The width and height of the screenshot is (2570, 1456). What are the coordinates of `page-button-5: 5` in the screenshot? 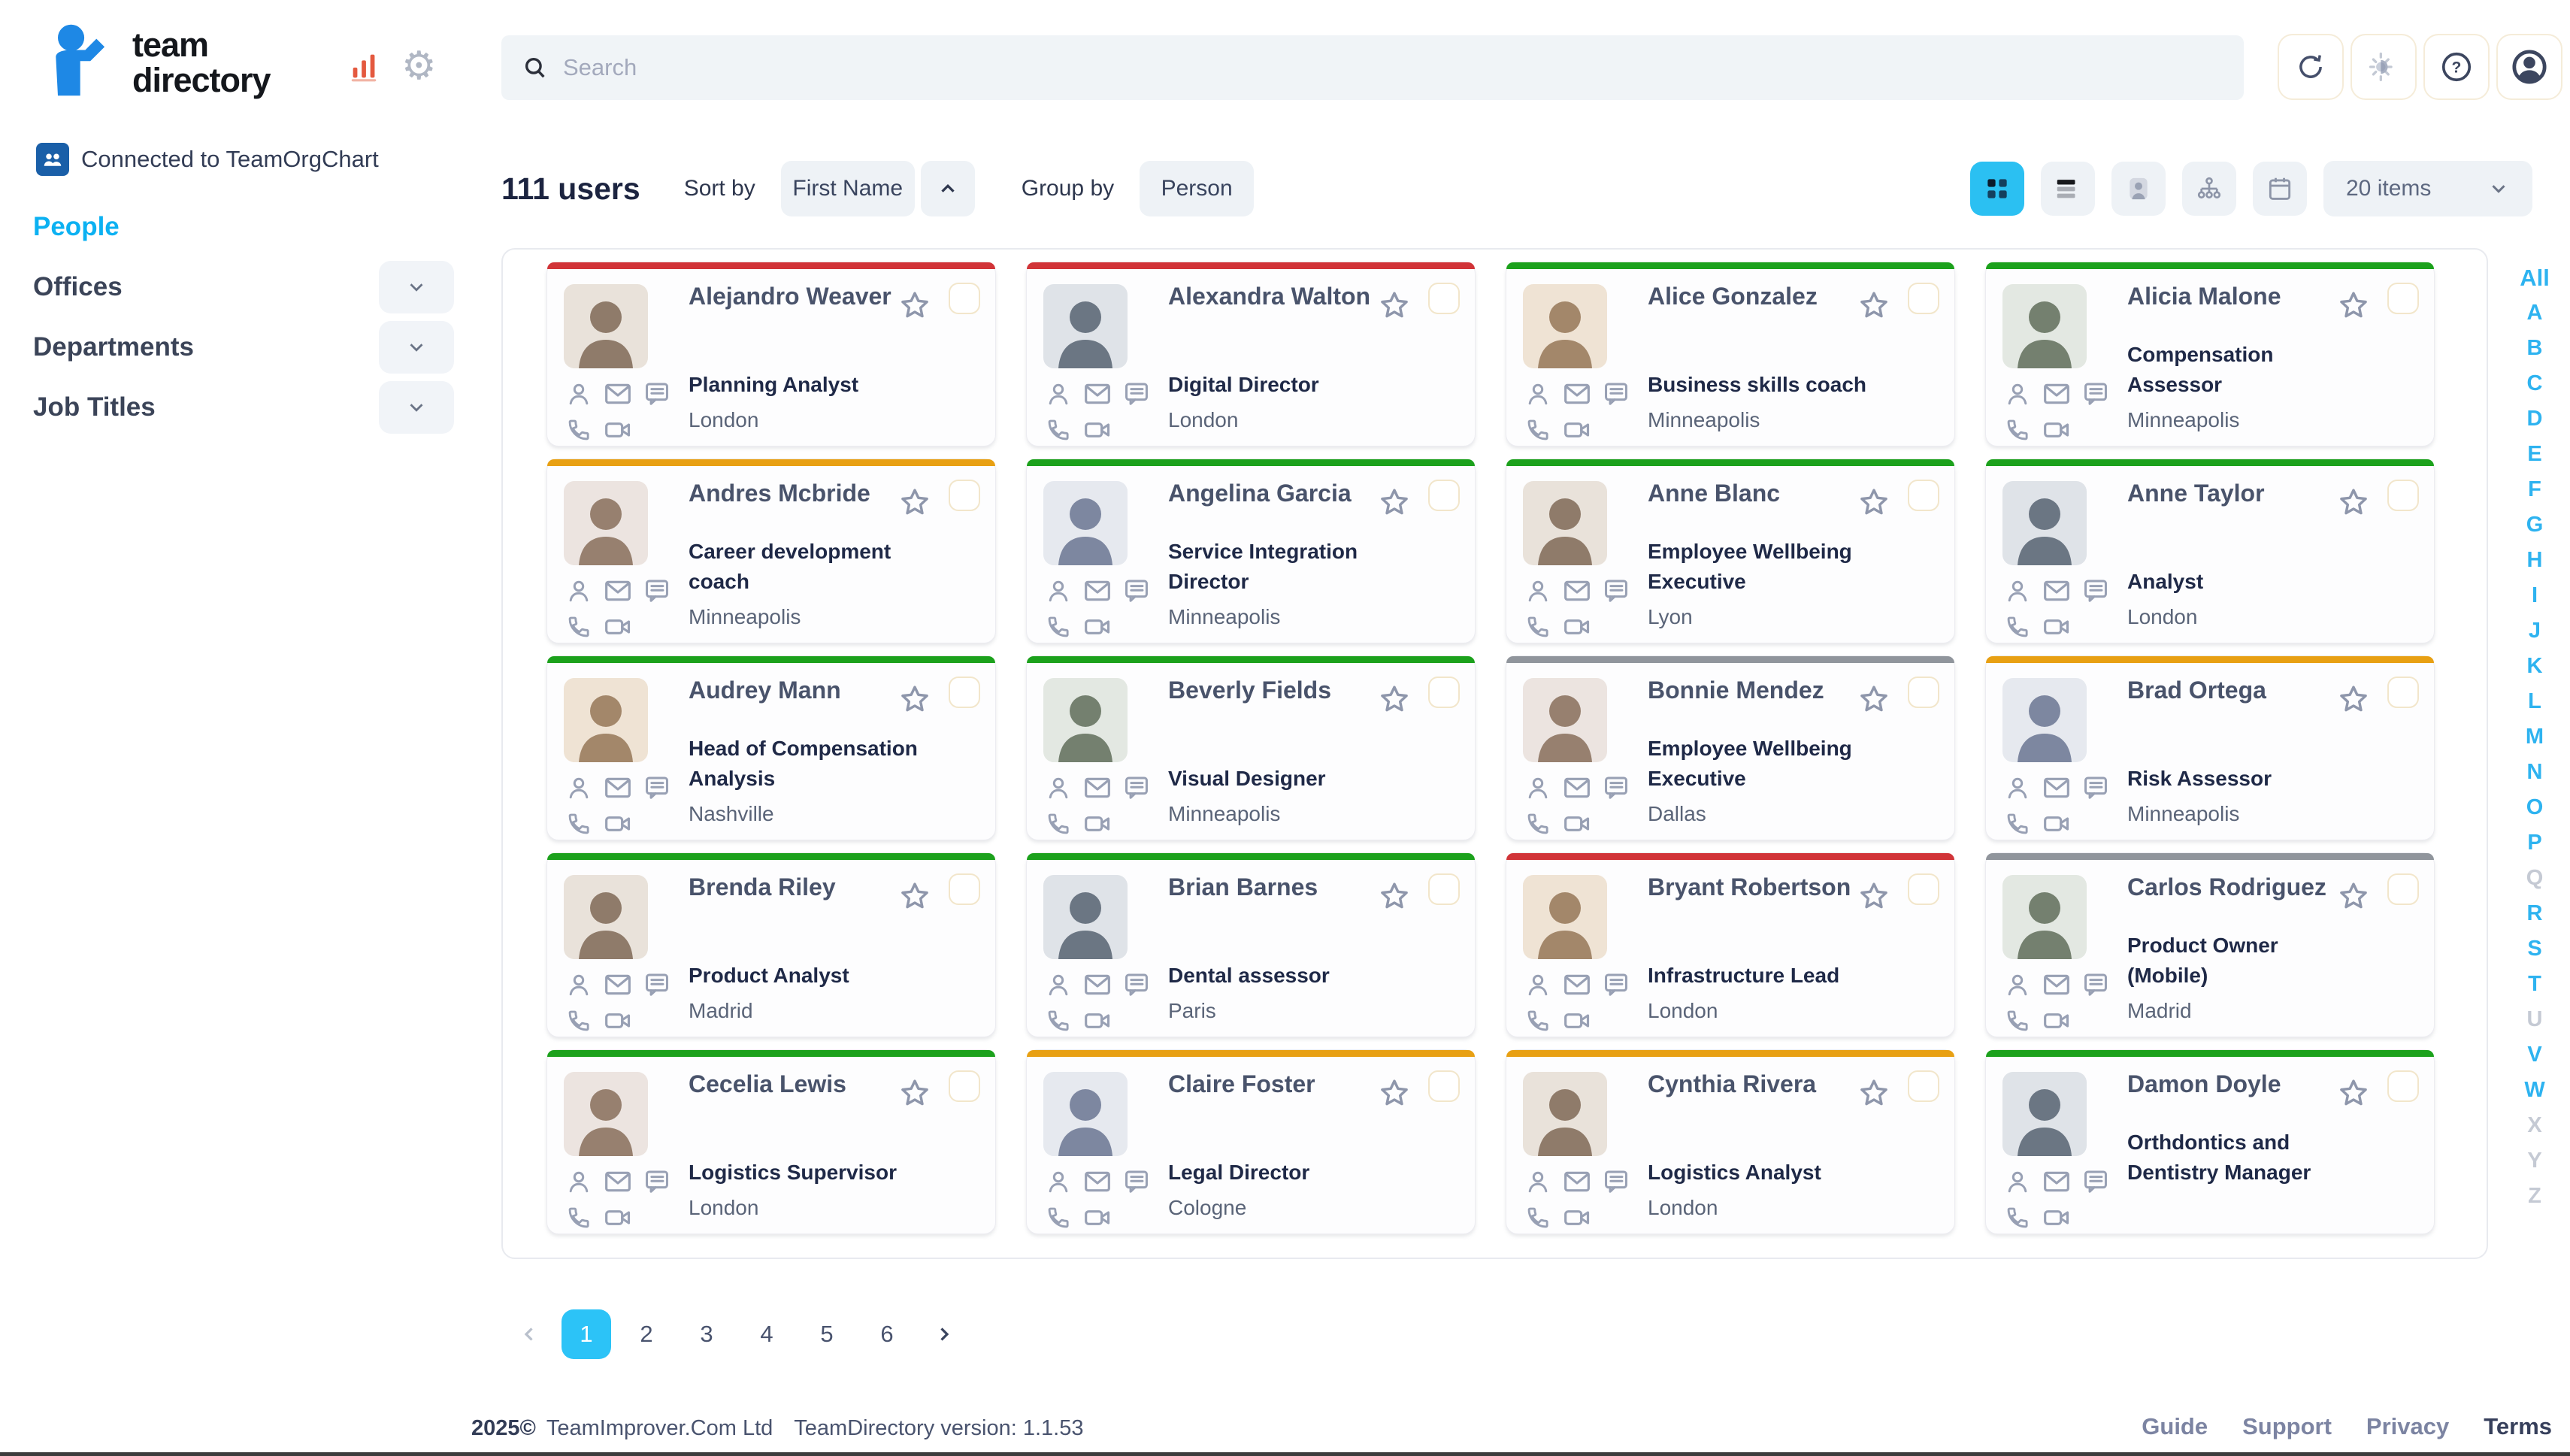 It's located at (827, 1334).